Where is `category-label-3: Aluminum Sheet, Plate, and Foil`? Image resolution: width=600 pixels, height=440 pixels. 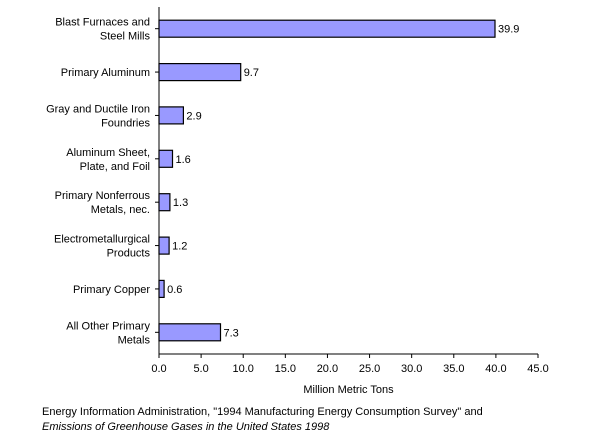 category-label-3: Aluminum Sheet, Plate, and Foil is located at coordinates (108, 160).